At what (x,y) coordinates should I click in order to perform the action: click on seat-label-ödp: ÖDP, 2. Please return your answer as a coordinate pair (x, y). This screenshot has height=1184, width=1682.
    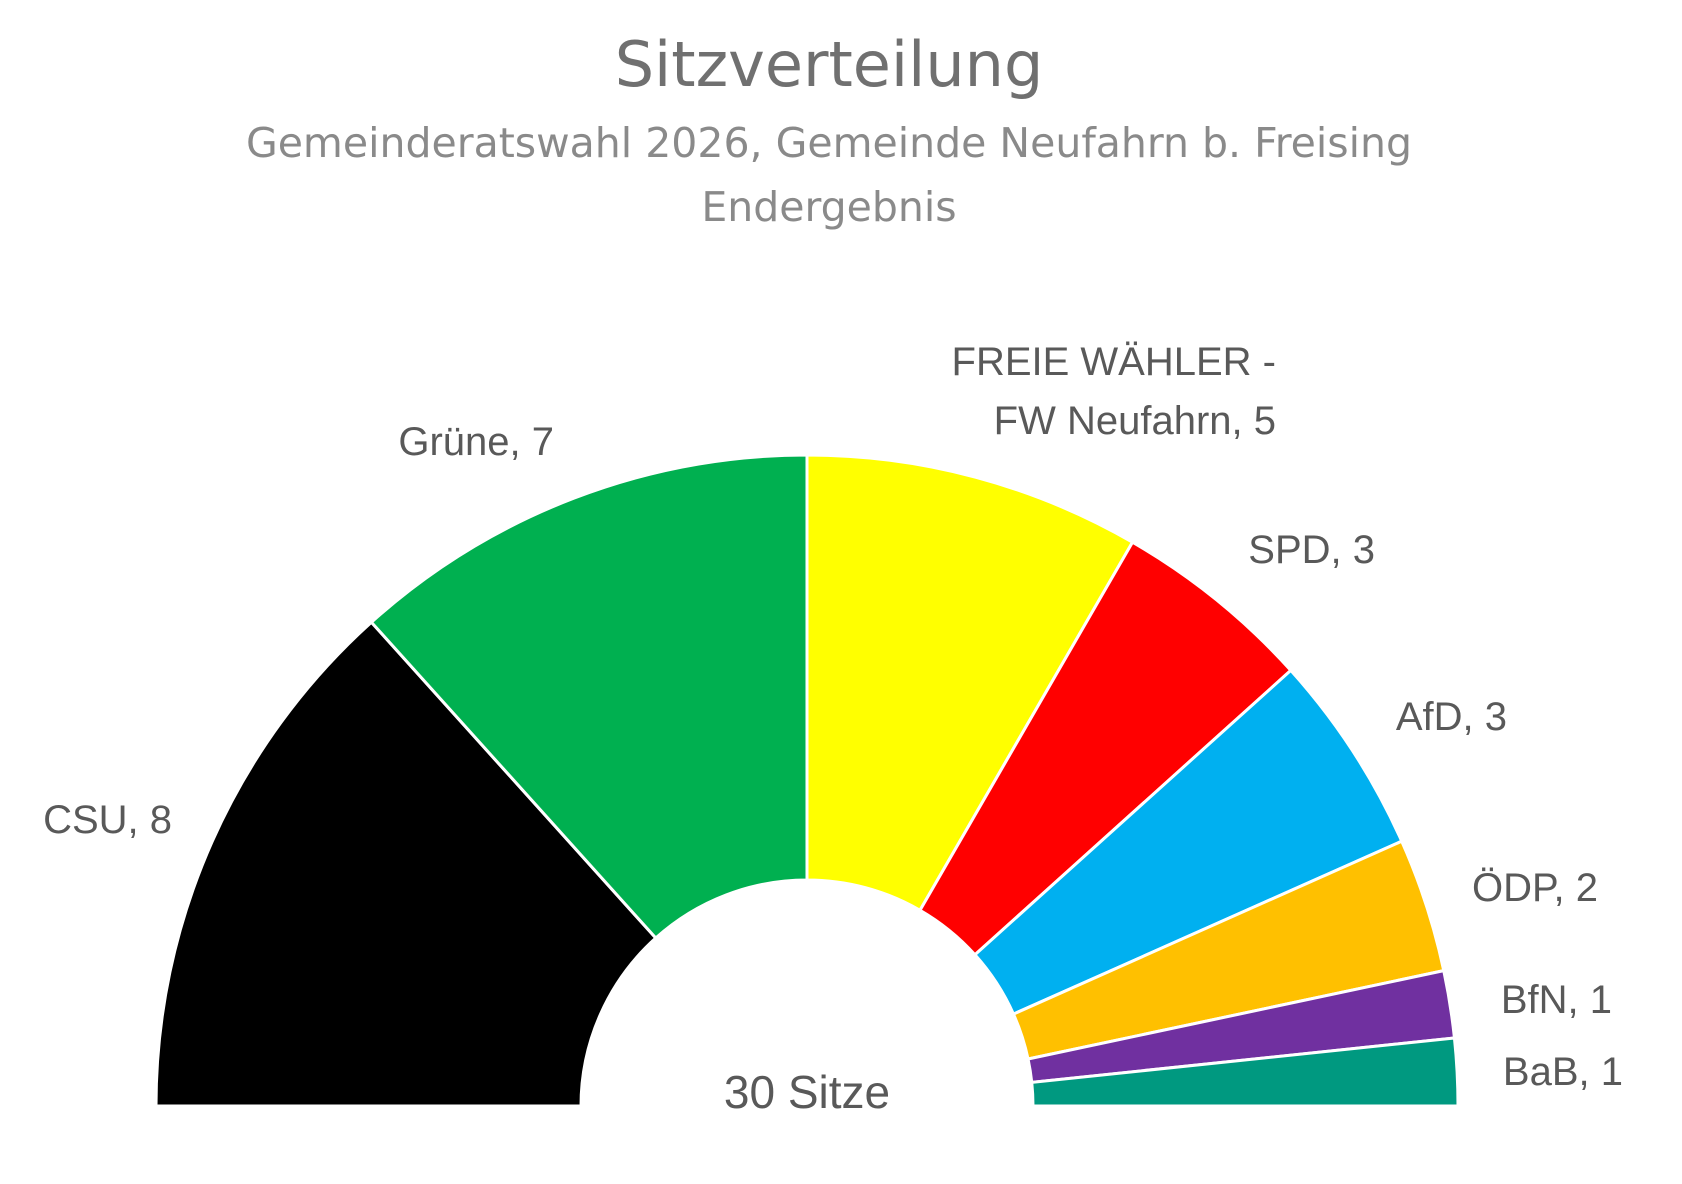
    Looking at the image, I should click on (1535, 888).